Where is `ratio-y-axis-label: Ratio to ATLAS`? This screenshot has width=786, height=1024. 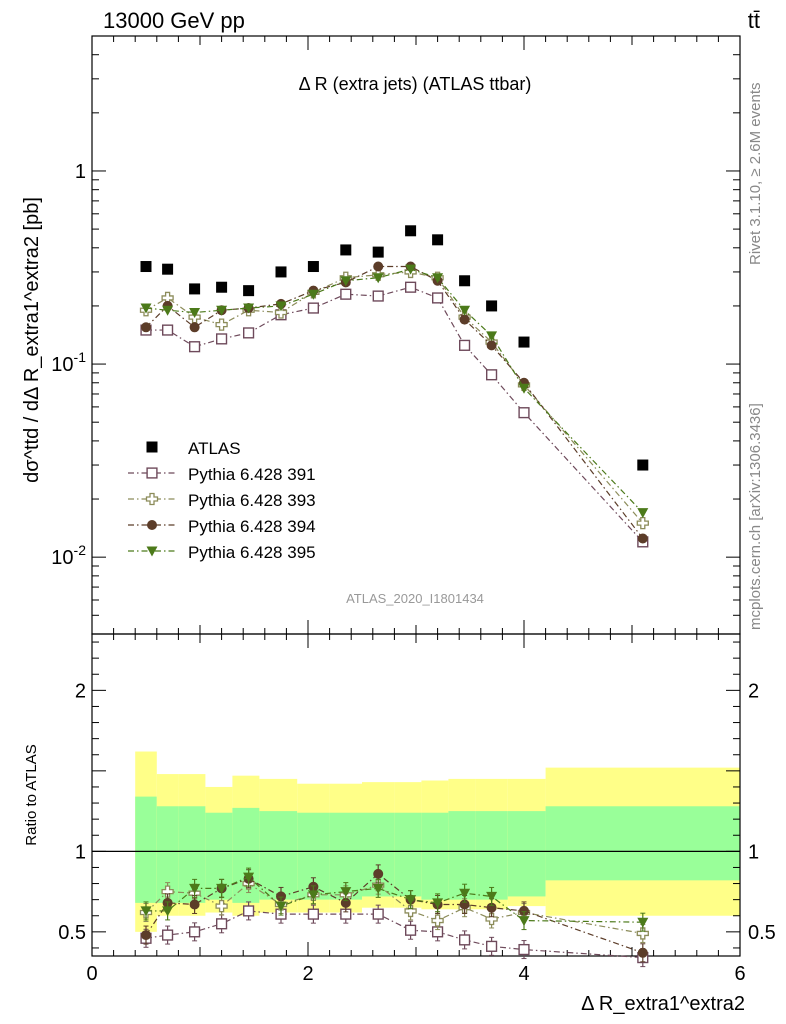
ratio-y-axis-label: Ratio to ATLAS is located at coordinates (31, 794).